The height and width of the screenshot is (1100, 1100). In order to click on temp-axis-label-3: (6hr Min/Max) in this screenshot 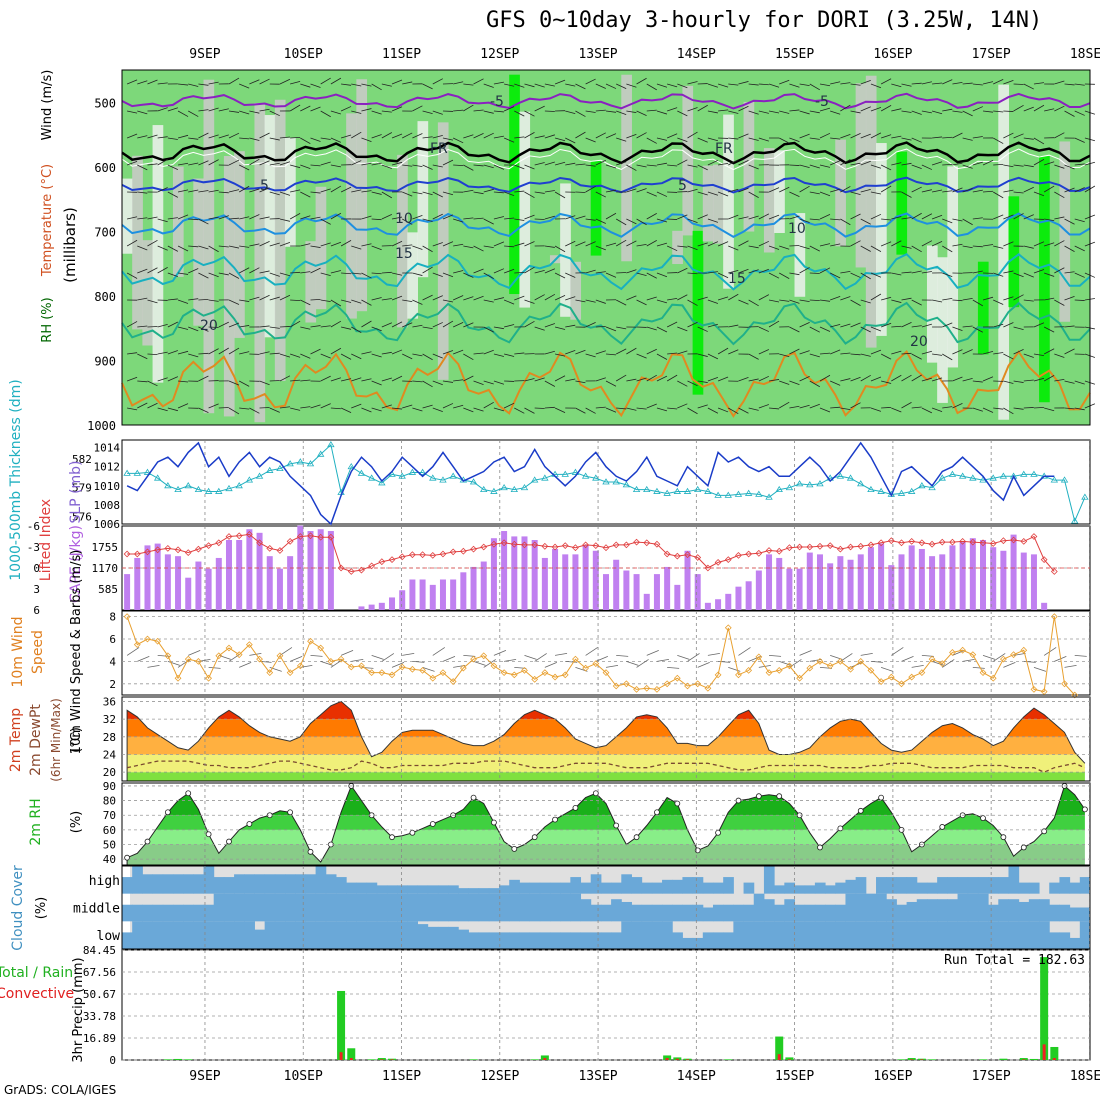, I will do `click(56, 740)`.